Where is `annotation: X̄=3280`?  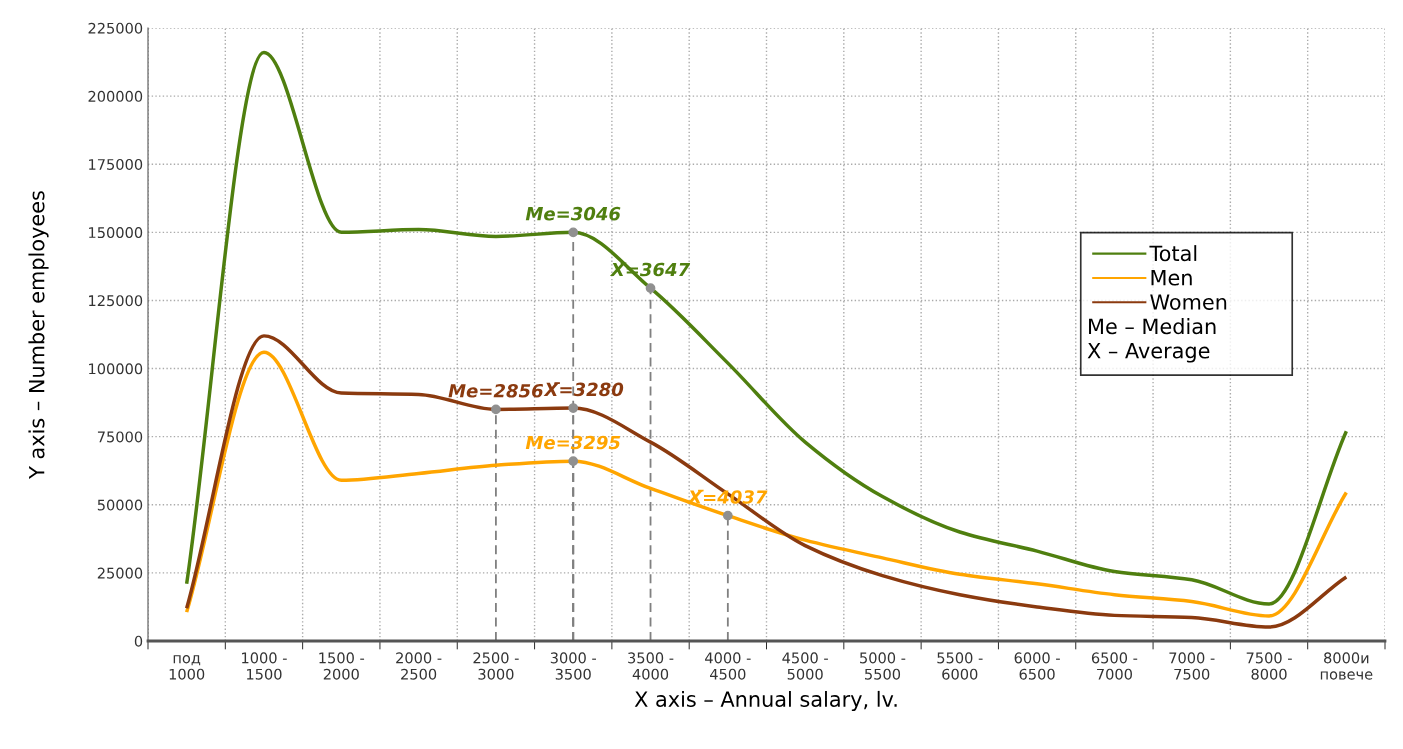
annotation: X̄=3280 is located at coordinates (583, 389).